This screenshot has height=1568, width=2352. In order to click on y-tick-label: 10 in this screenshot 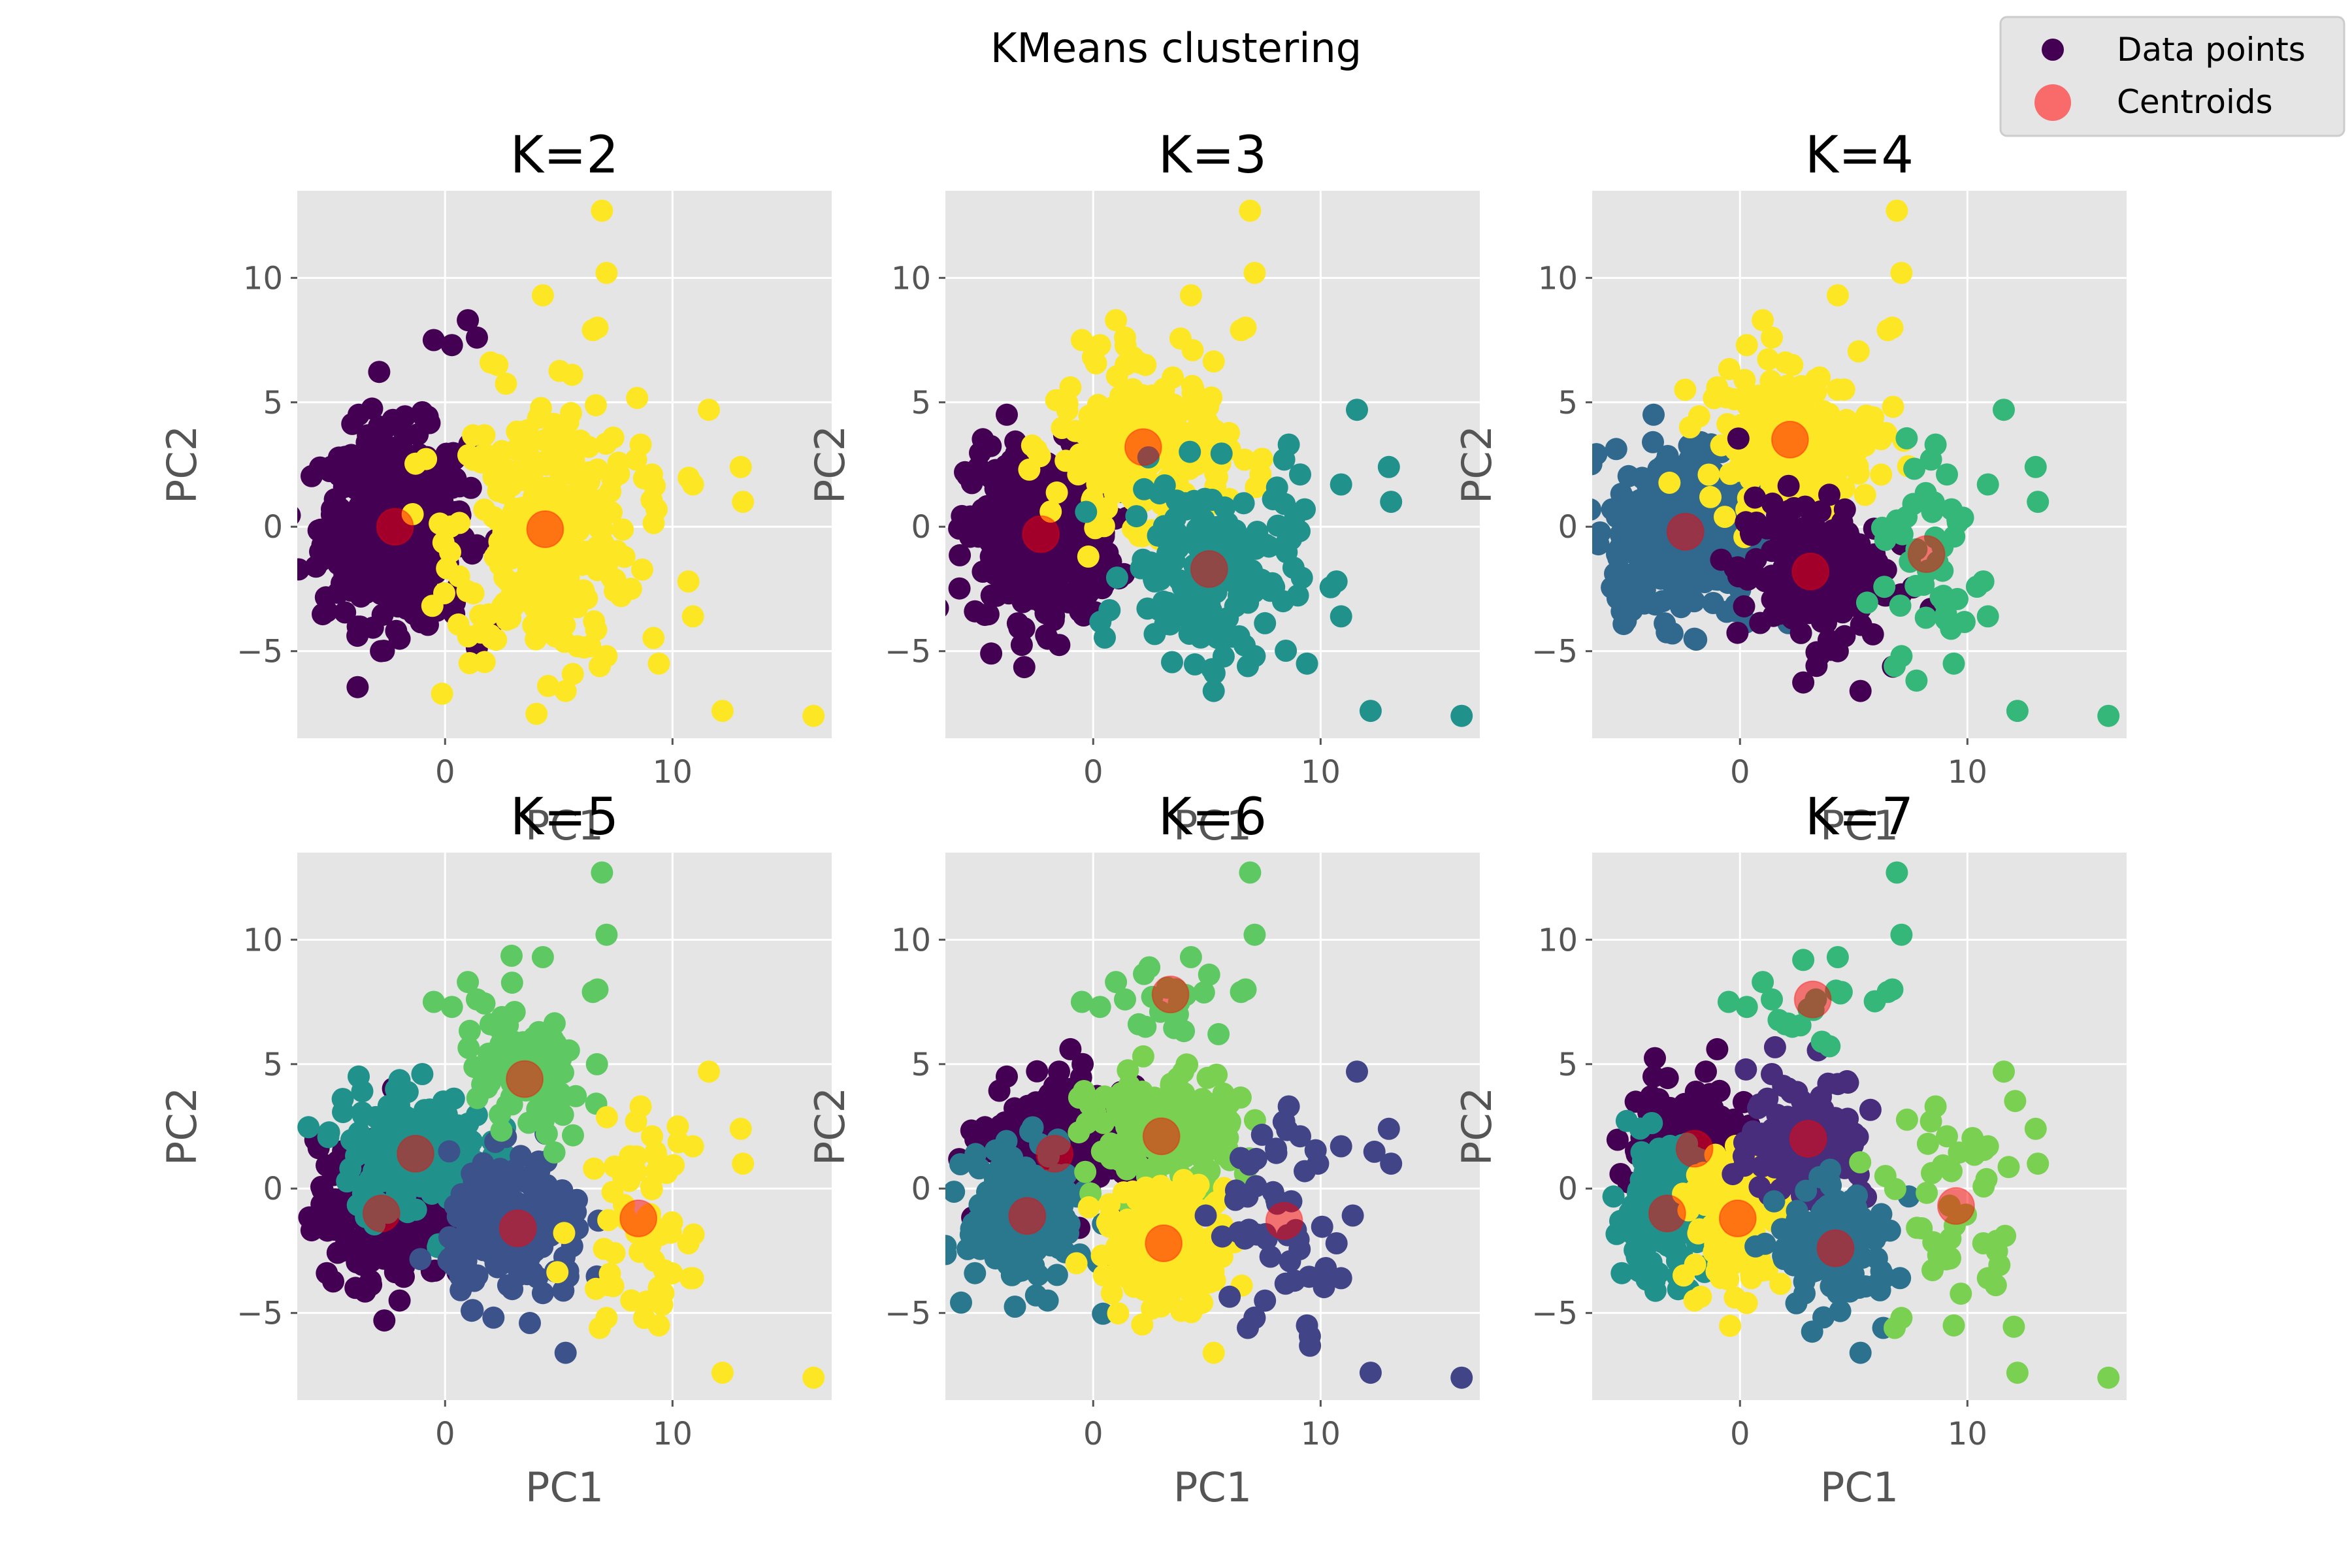, I will do `click(911, 940)`.